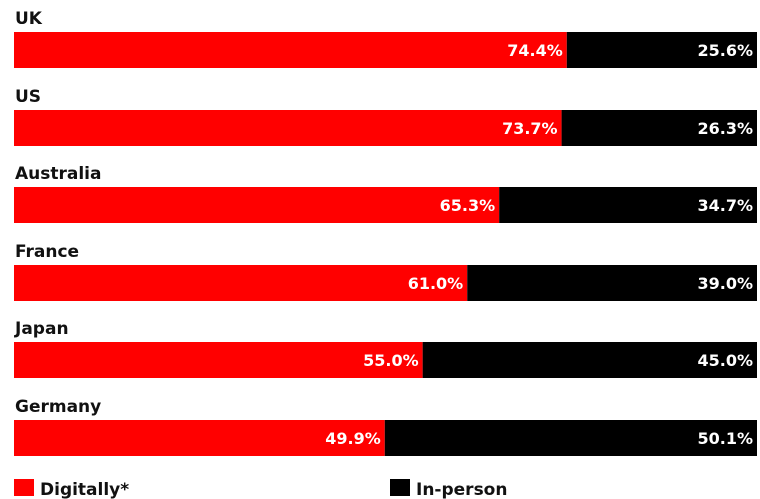 The height and width of the screenshot is (499, 760). Describe the element at coordinates (41, 329) in the screenshot. I see `category-label-japan: Japan` at that location.